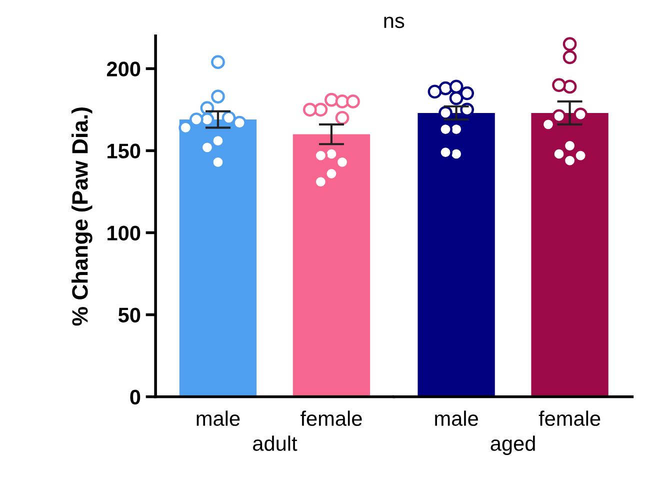  Describe the element at coordinates (129, 315) in the screenshot. I see `y-tick-label: 50` at that location.